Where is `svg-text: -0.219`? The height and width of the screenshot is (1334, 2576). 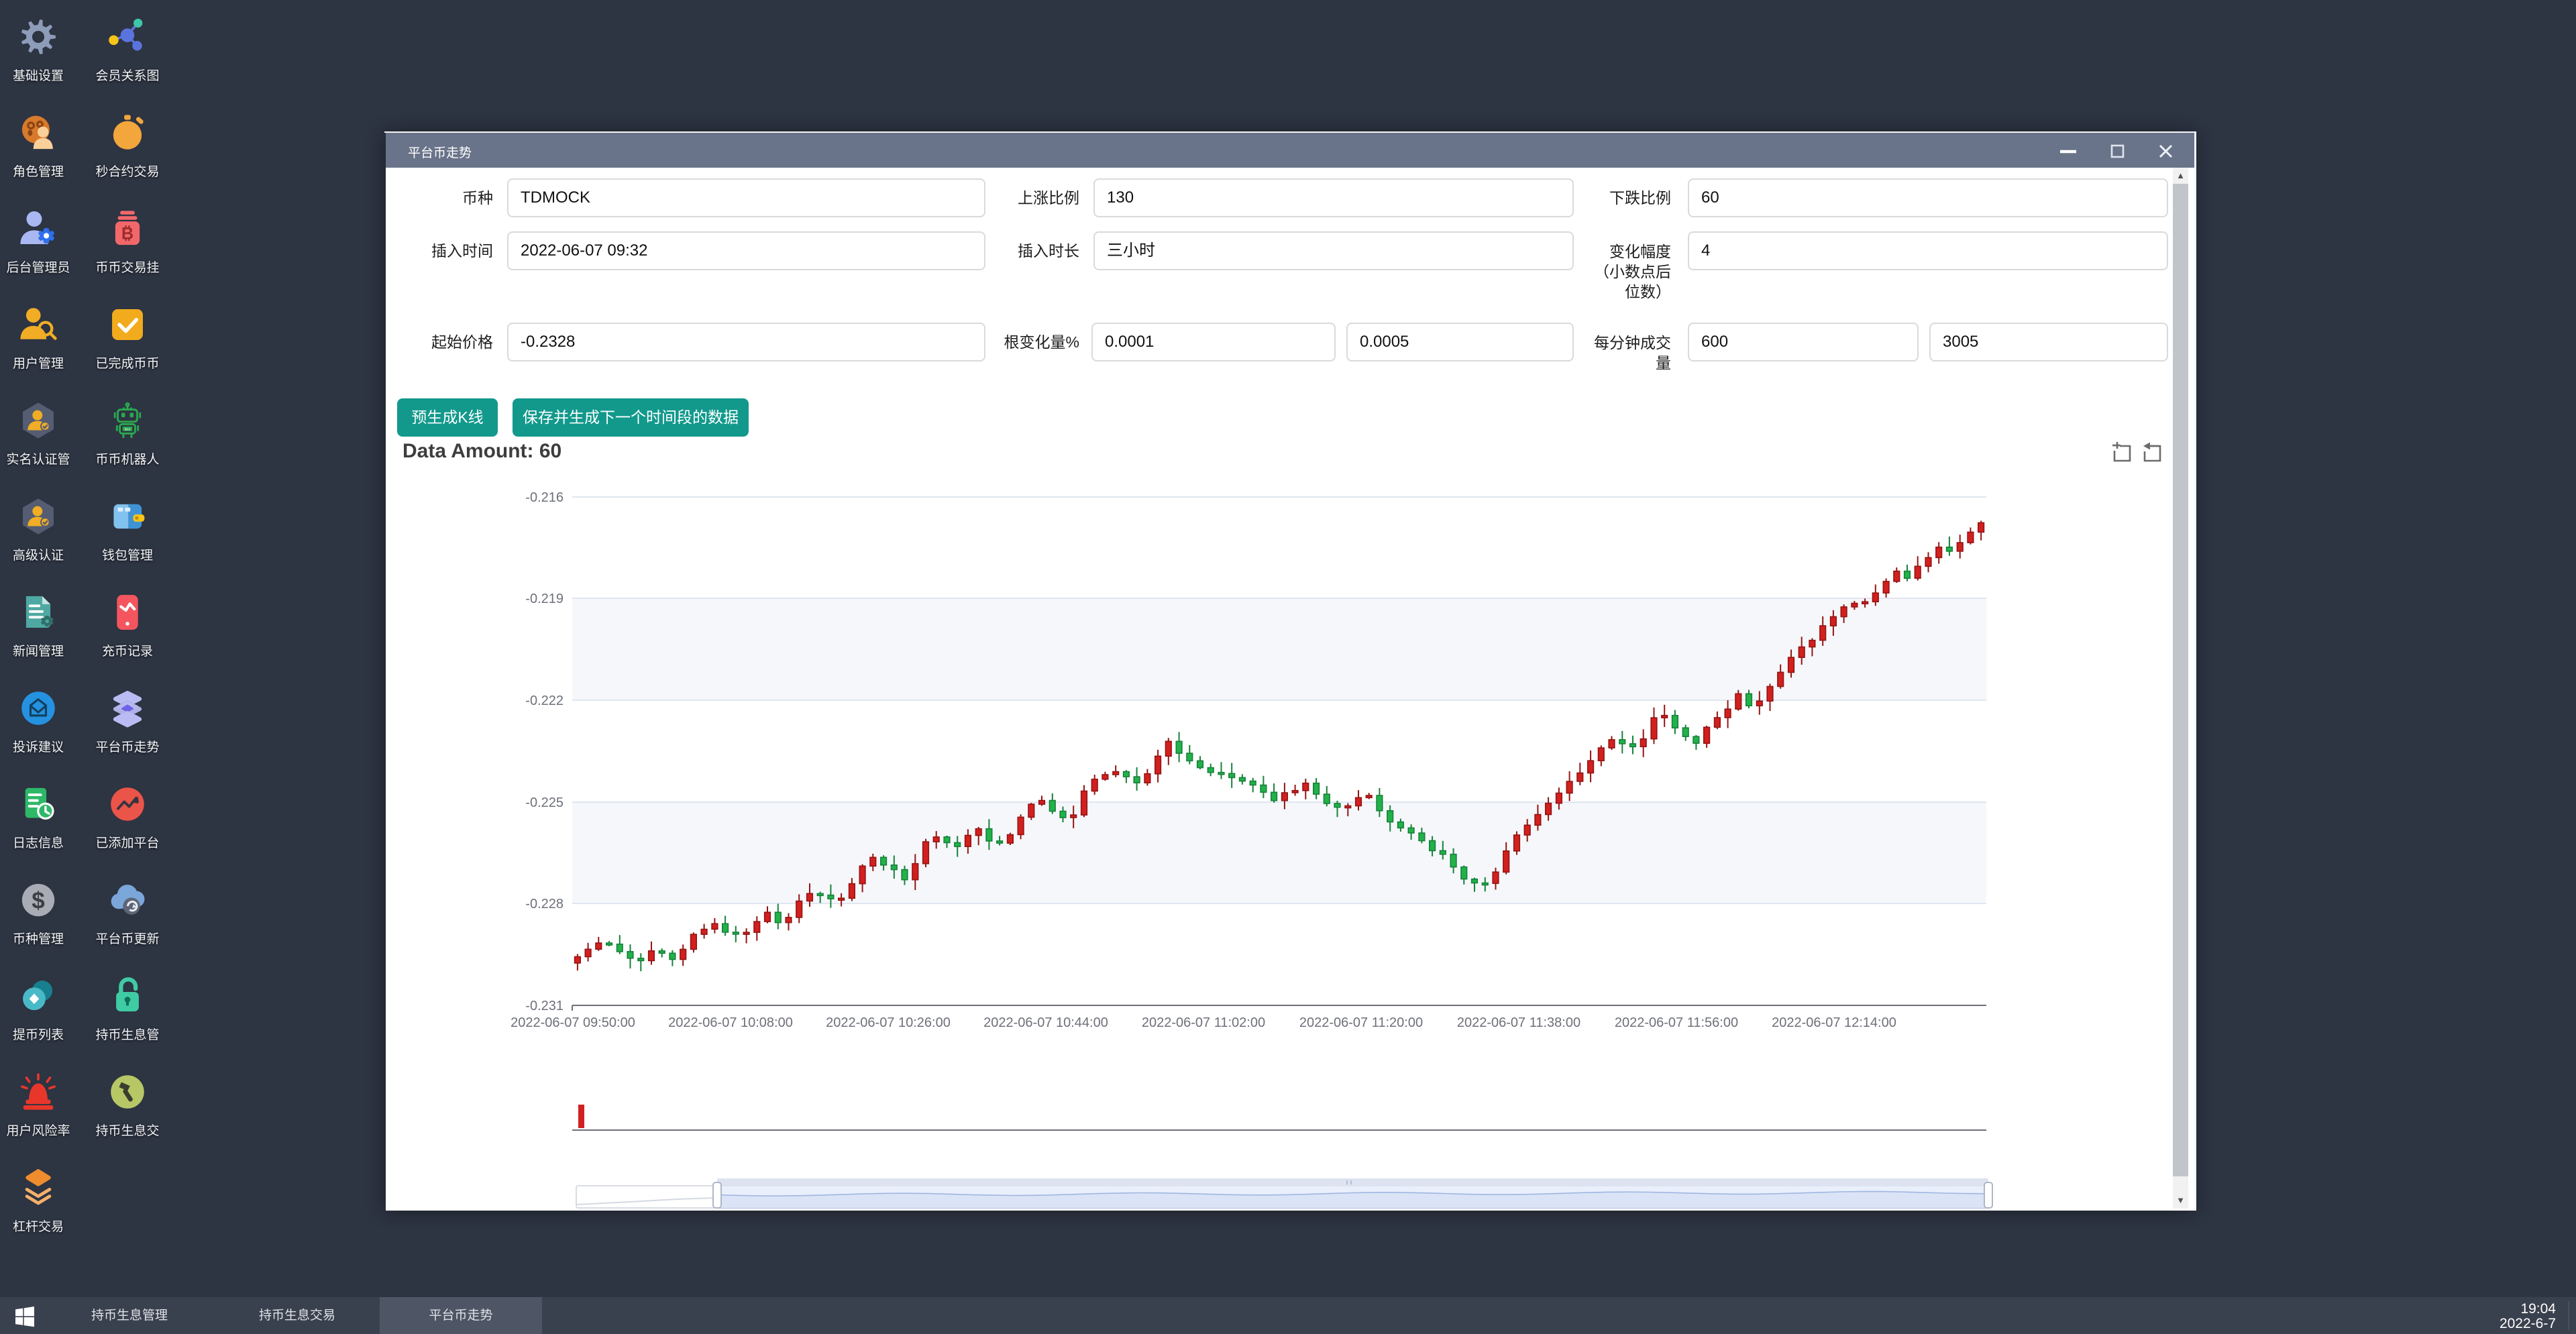
svg-text: -0.219 is located at coordinates (544, 599).